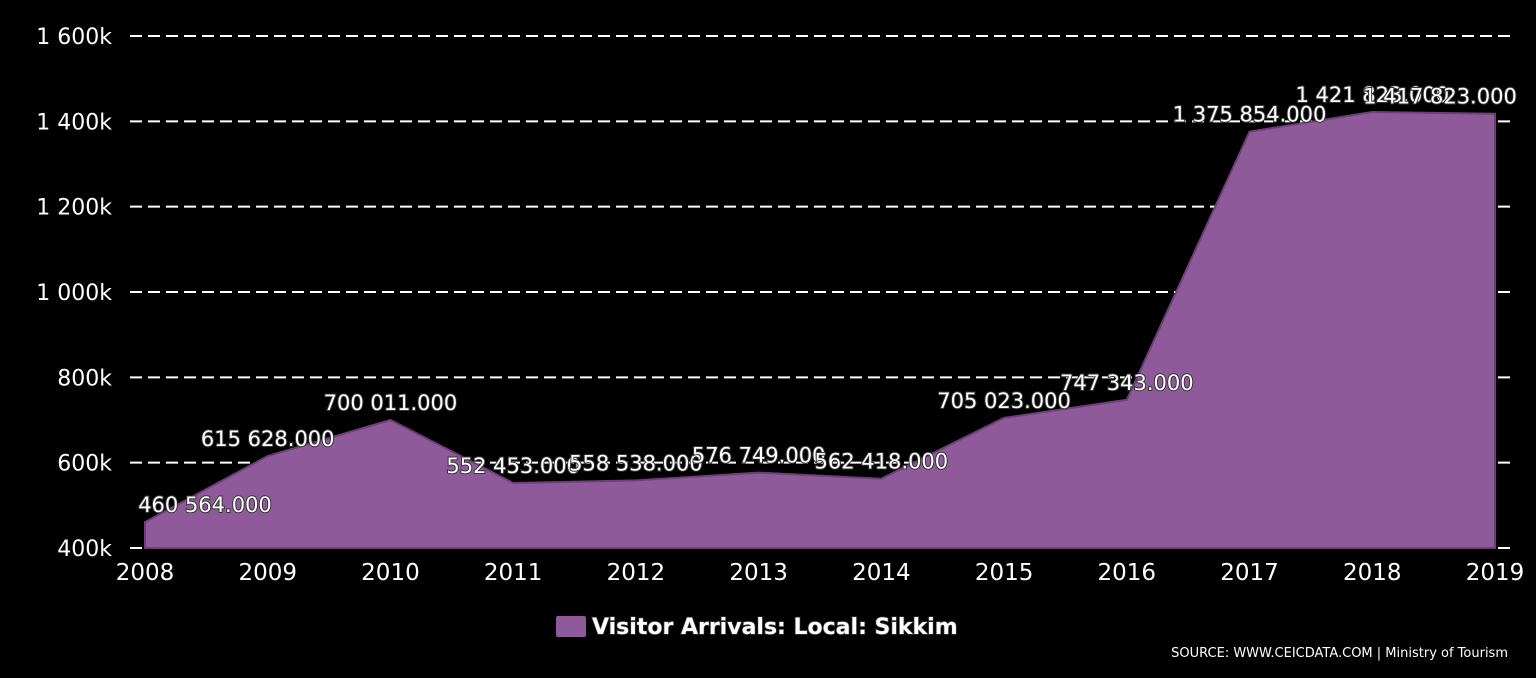 The width and height of the screenshot is (1536, 678). Describe the element at coordinates (1127, 573) in the screenshot. I see `x-tick-label: 2016` at that location.